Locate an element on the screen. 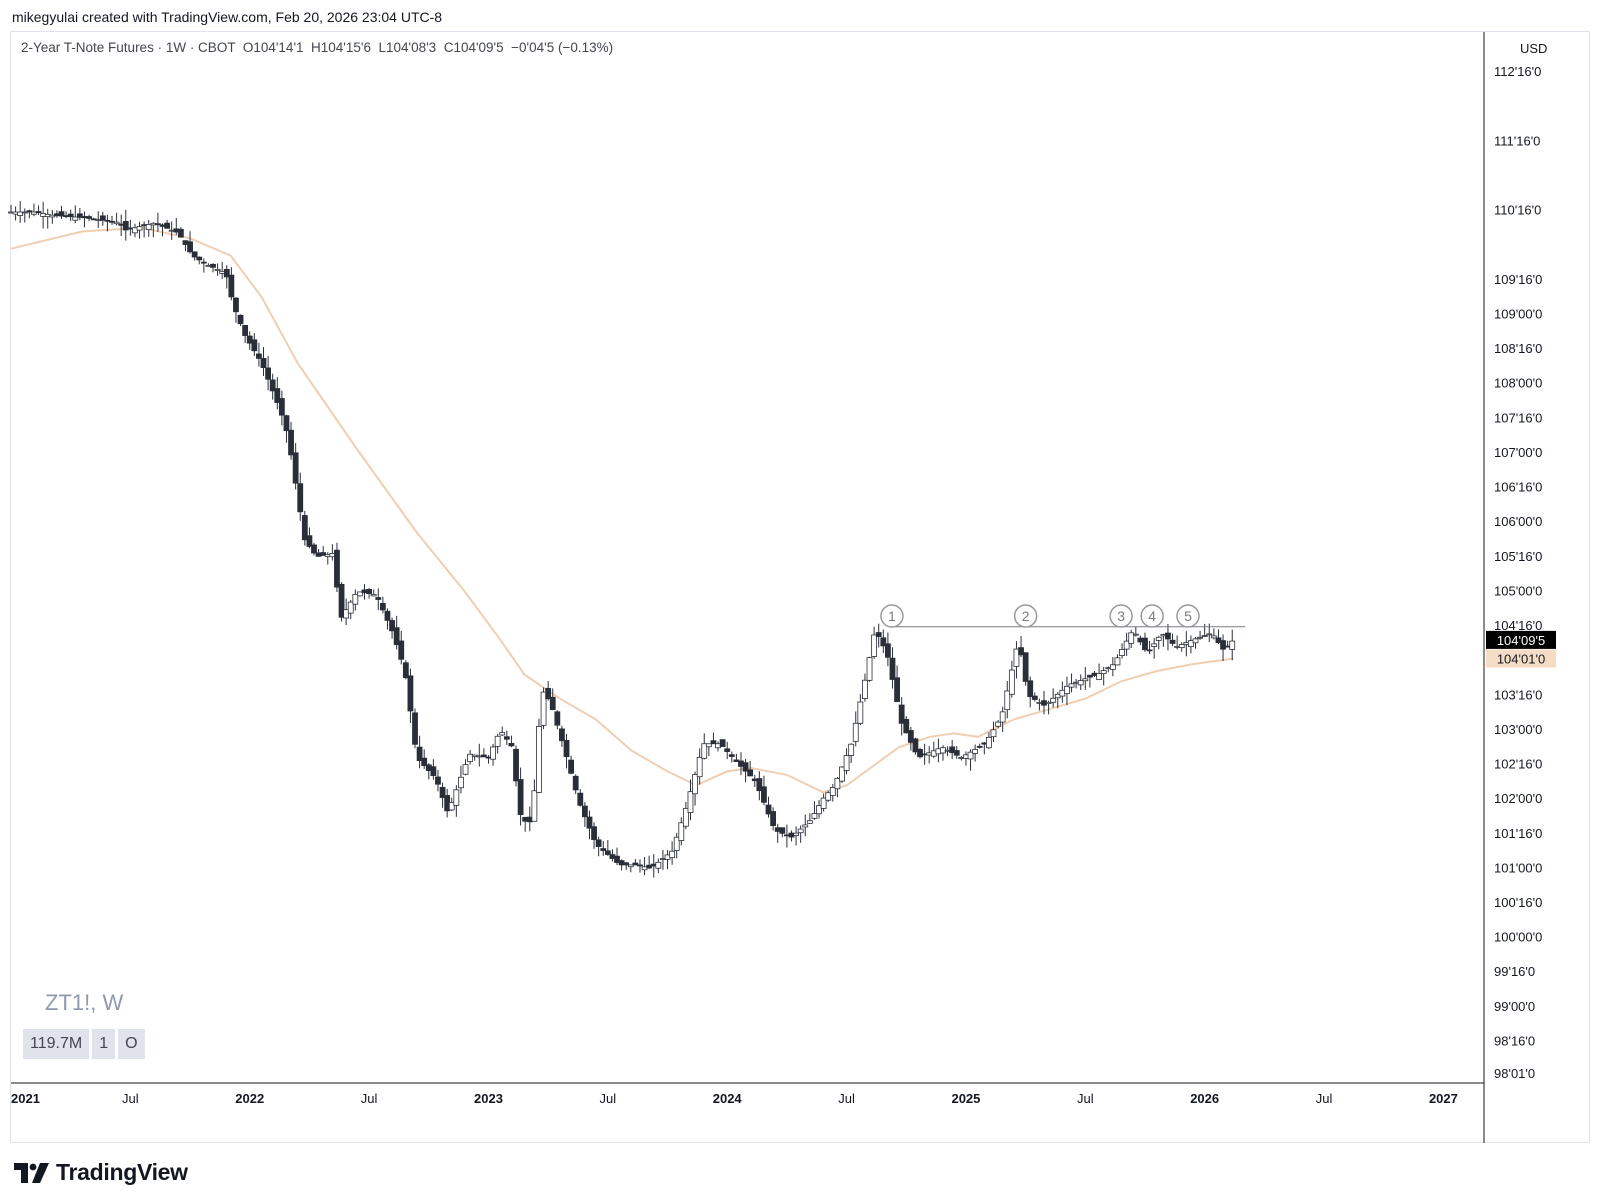 The width and height of the screenshot is (1600, 1204). price-tick-label: 100'00'0 is located at coordinates (1518, 937).